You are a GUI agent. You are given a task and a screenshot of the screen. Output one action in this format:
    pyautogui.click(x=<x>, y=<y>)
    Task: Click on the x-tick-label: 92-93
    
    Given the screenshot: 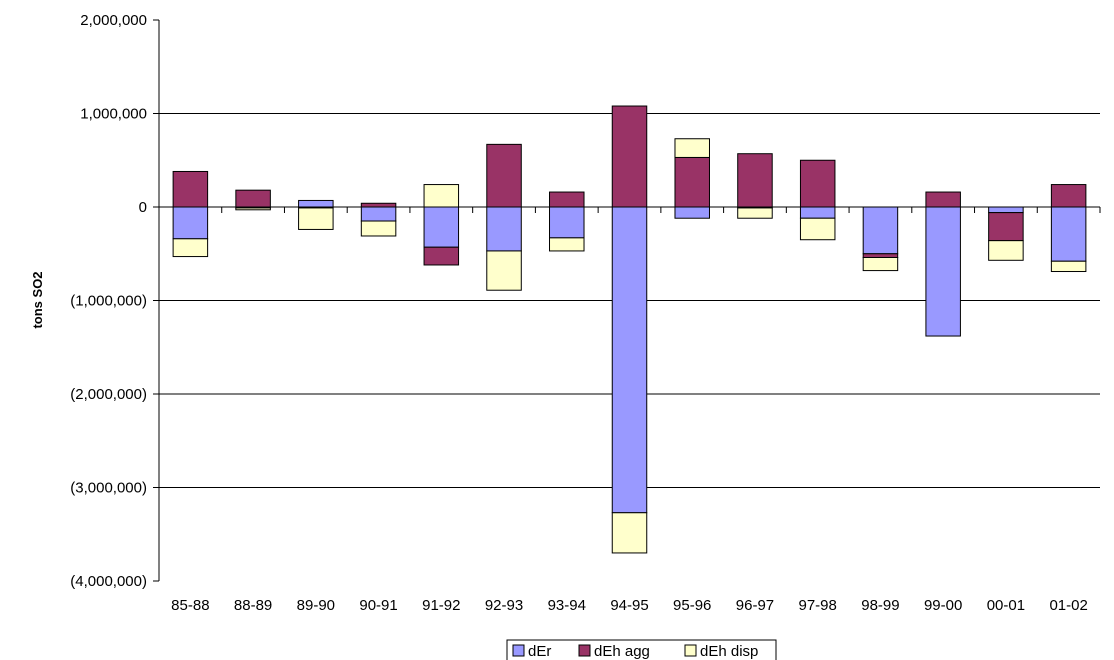 What is the action you would take?
    pyautogui.click(x=504, y=605)
    